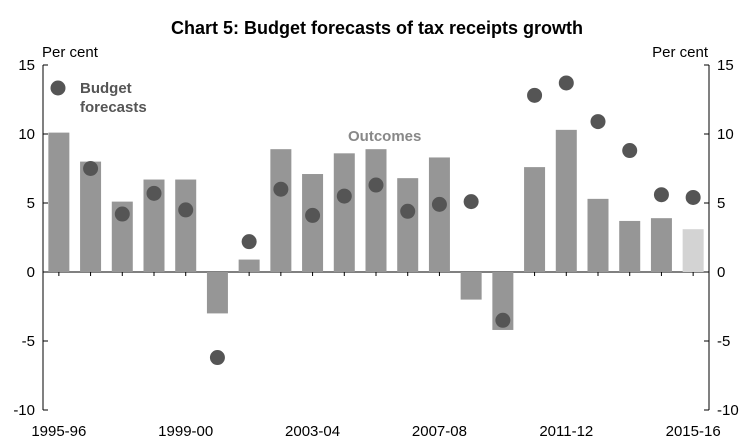 The width and height of the screenshot is (754, 440). What do you see at coordinates (26, 134) in the screenshot?
I see `y-tick-label-left: 10` at bounding box center [26, 134].